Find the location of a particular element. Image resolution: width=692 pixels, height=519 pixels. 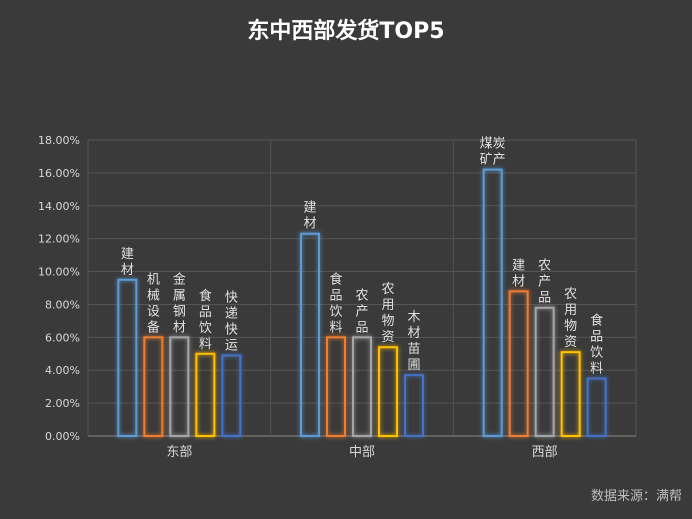

y-tick-label: 4.00% is located at coordinates (62, 370).